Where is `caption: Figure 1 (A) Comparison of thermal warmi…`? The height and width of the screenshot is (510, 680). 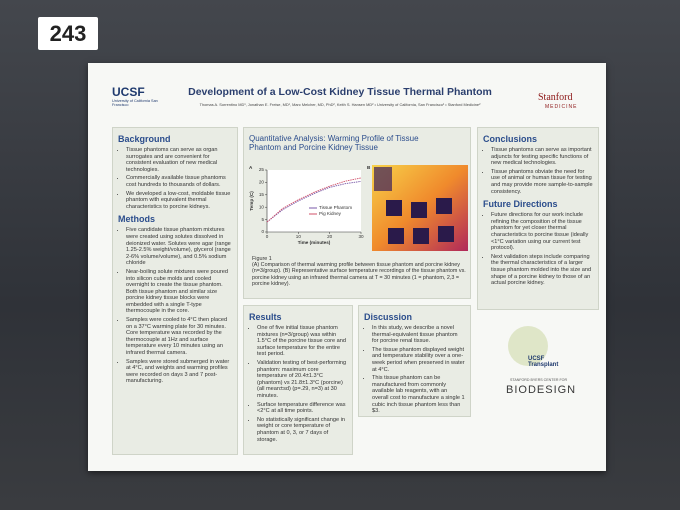
caption: Figure 1 (A) Comparison of thermal warmi… is located at coordinates (359, 271).